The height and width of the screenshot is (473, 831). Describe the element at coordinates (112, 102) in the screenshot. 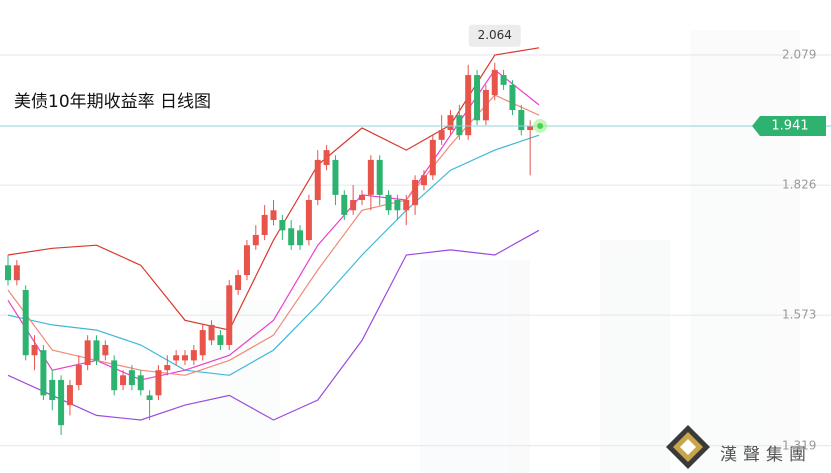

I see `chart-title: 美债10年期收益率 日线图` at that location.